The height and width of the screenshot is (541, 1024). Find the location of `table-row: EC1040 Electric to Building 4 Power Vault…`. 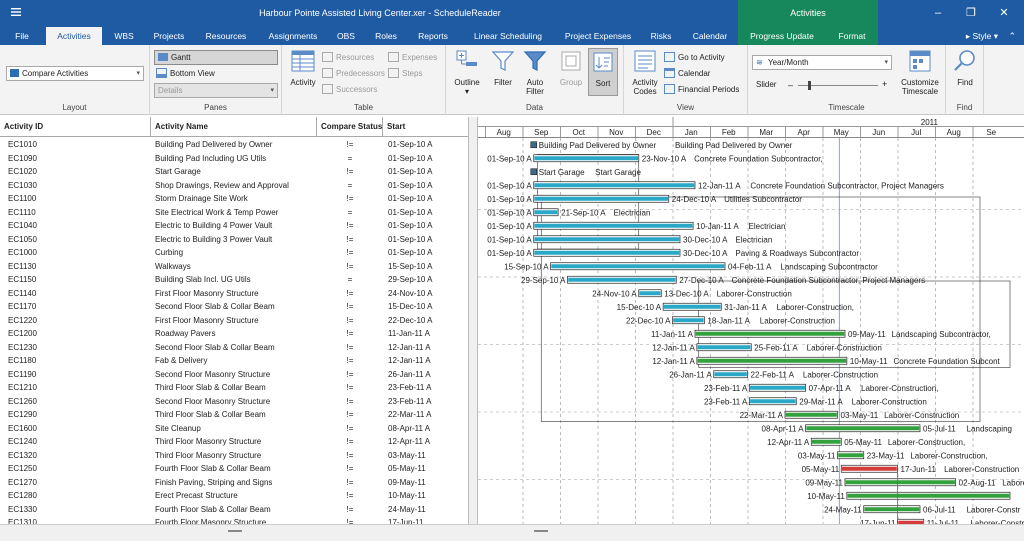

table-row: EC1040 Electric to Building 4 Power Vault… is located at coordinates (234, 226).